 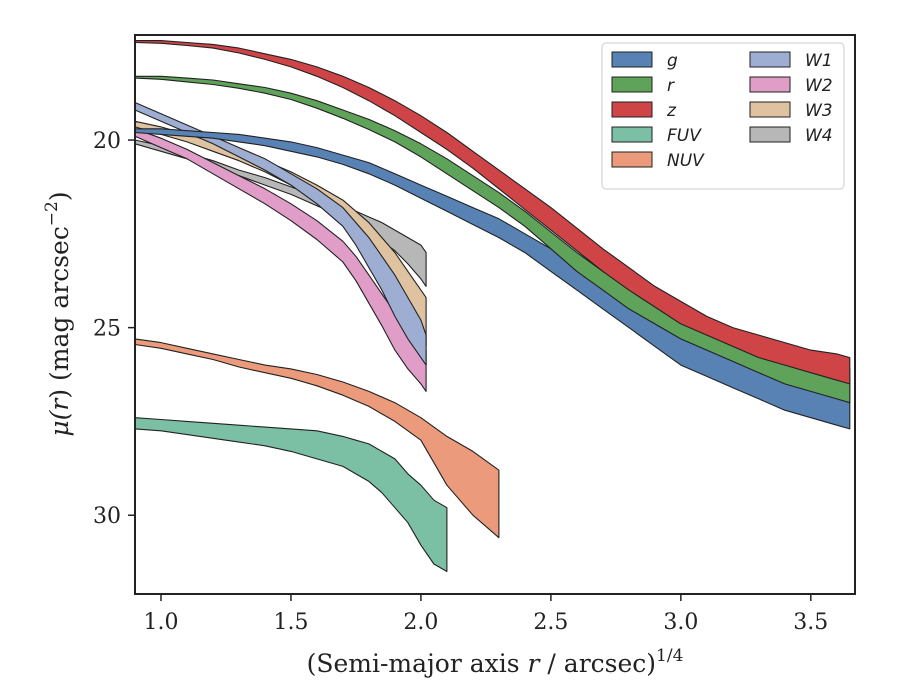 What do you see at coordinates (632, 159) in the screenshot?
I see `legend-swatch-nuv` at bounding box center [632, 159].